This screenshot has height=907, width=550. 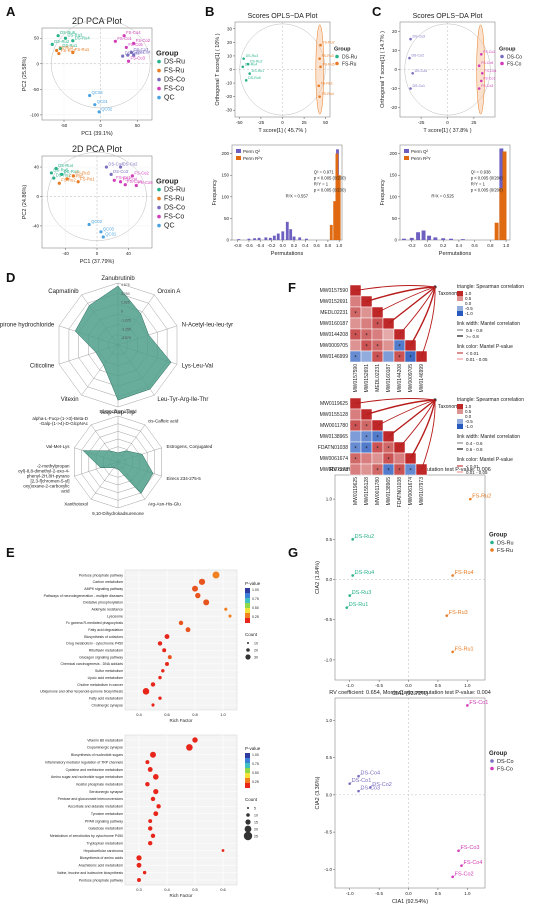 What do you see at coordinates (454, 875) in the screenshot?
I see `arrow-segment` at bounding box center [454, 875].